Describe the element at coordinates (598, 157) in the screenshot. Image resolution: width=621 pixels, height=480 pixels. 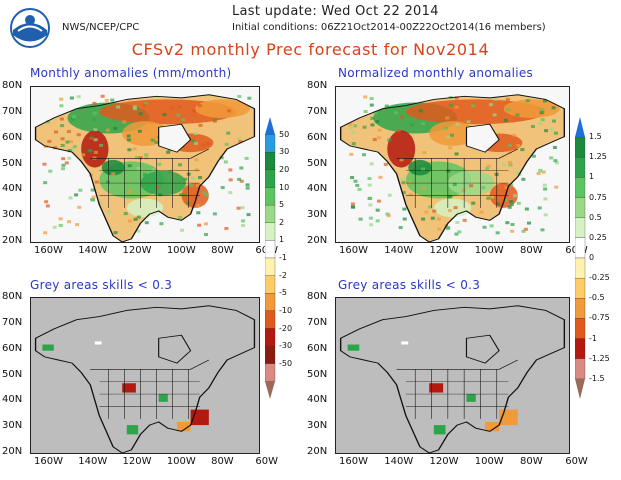
I see `colorbar-label: 1.25` at that location.